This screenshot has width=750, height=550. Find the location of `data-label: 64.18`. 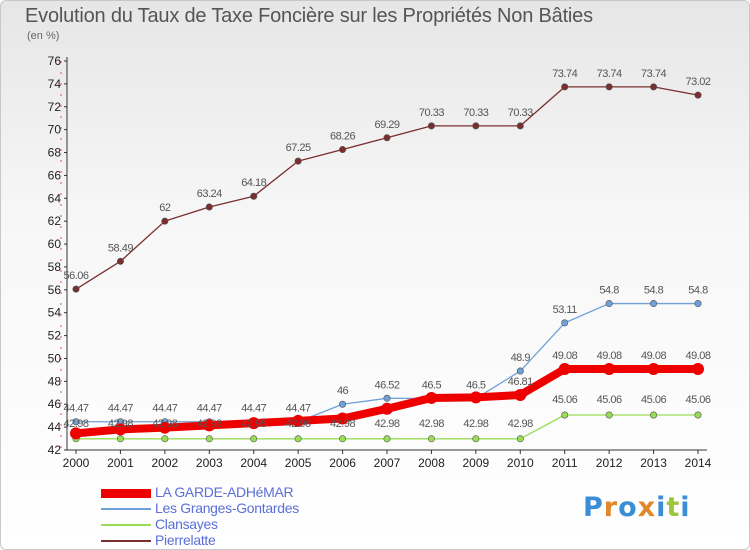

data-label: 64.18 is located at coordinates (253, 183).